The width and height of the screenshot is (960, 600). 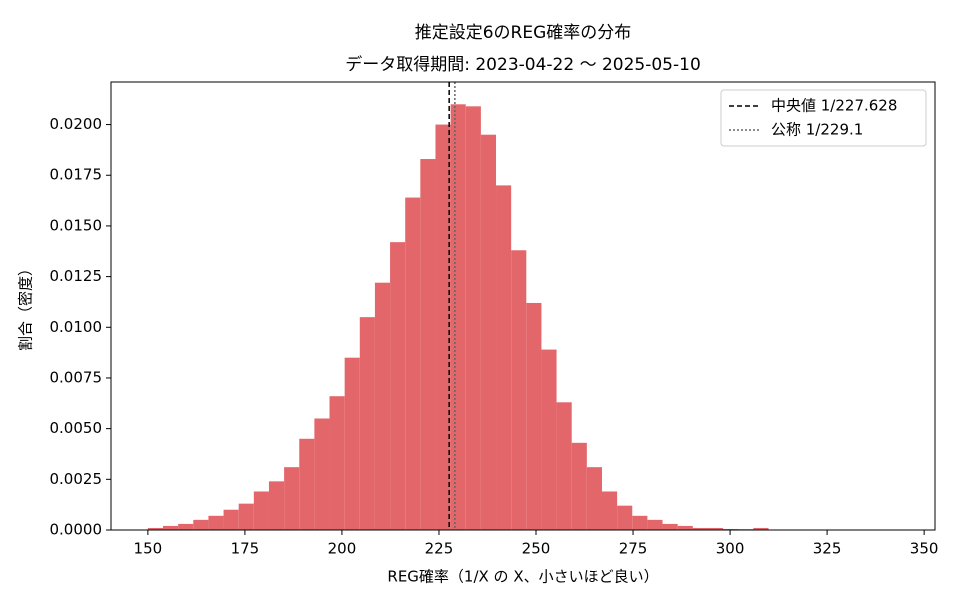 I want to click on x-tick-label: 175, so click(x=245, y=549).